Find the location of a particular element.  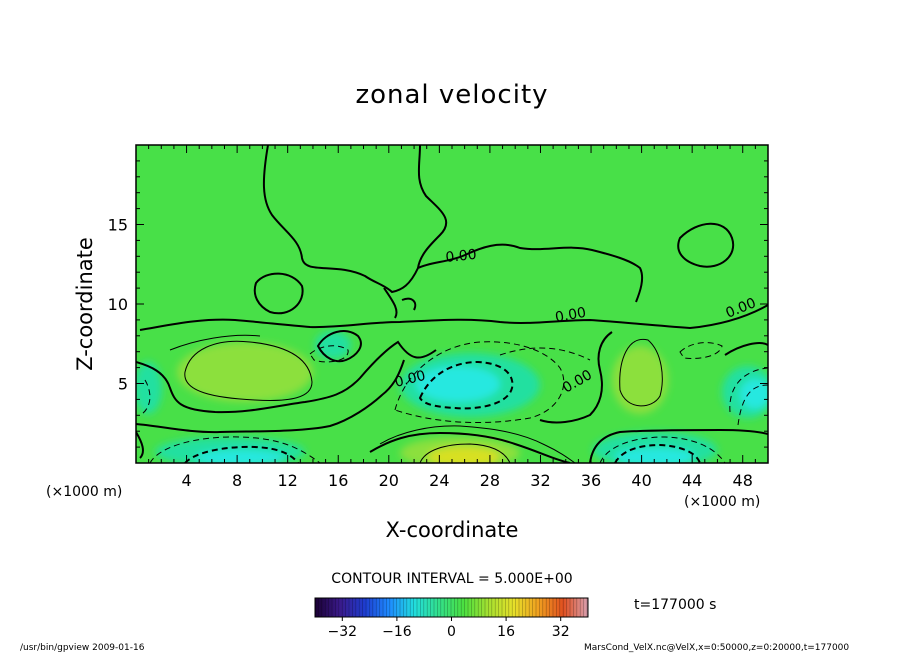

x-tick-label: 24 is located at coordinates (439, 480).